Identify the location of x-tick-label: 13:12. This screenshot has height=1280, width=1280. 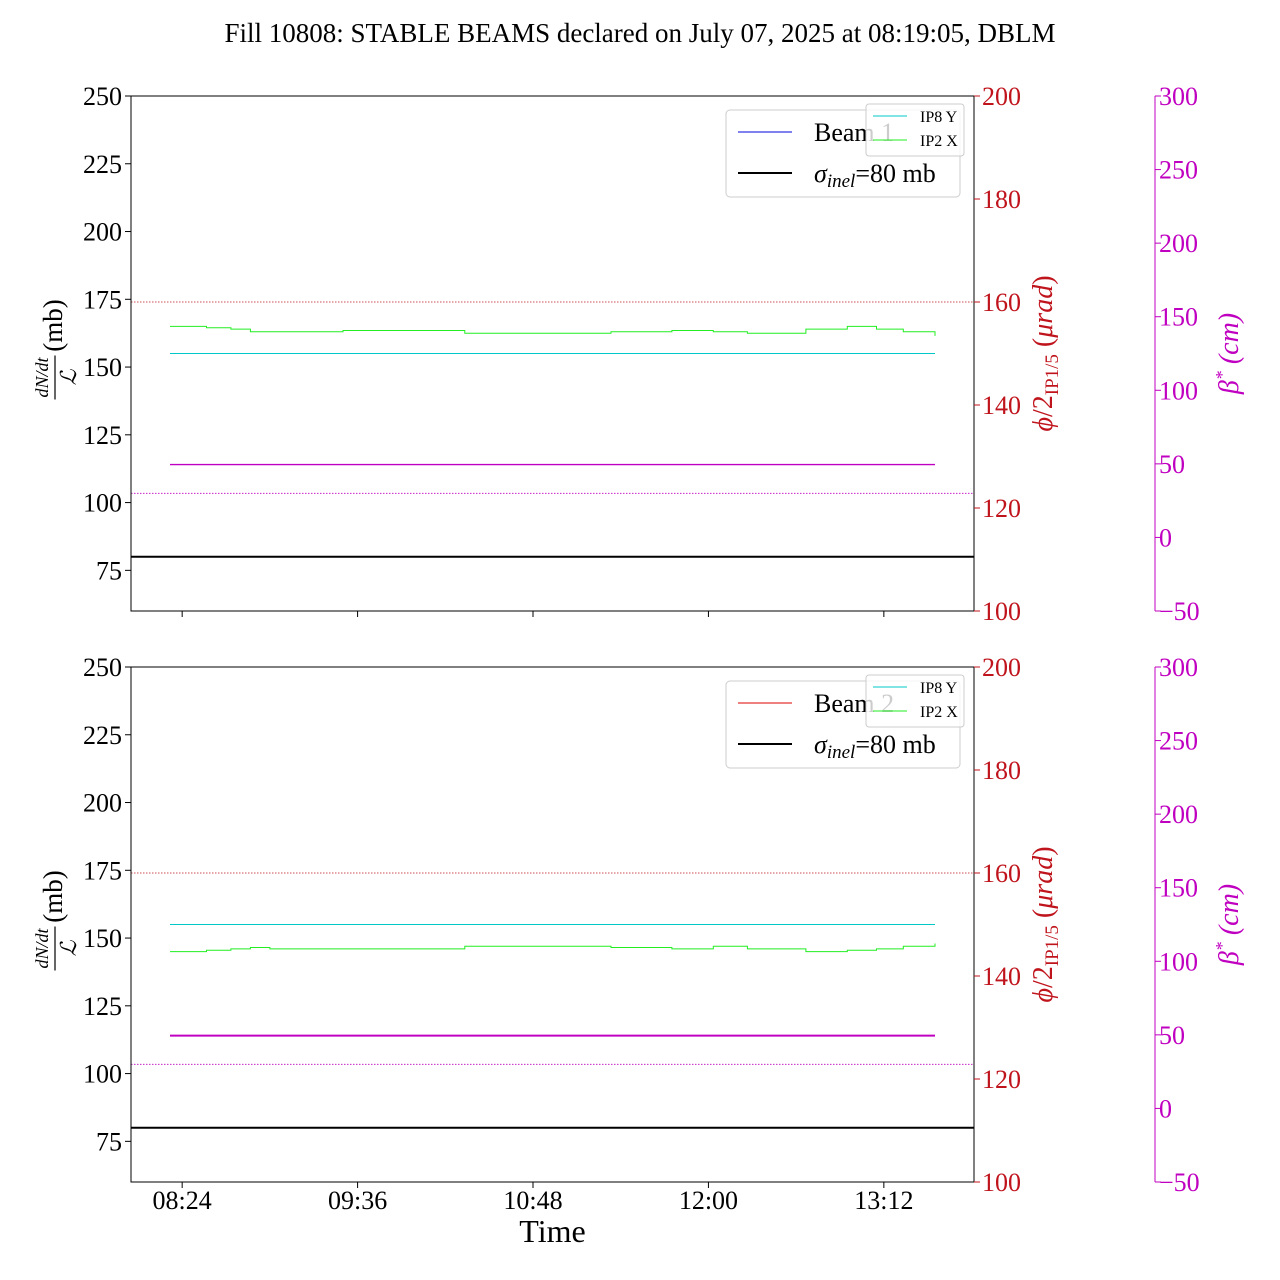
(883, 1200).